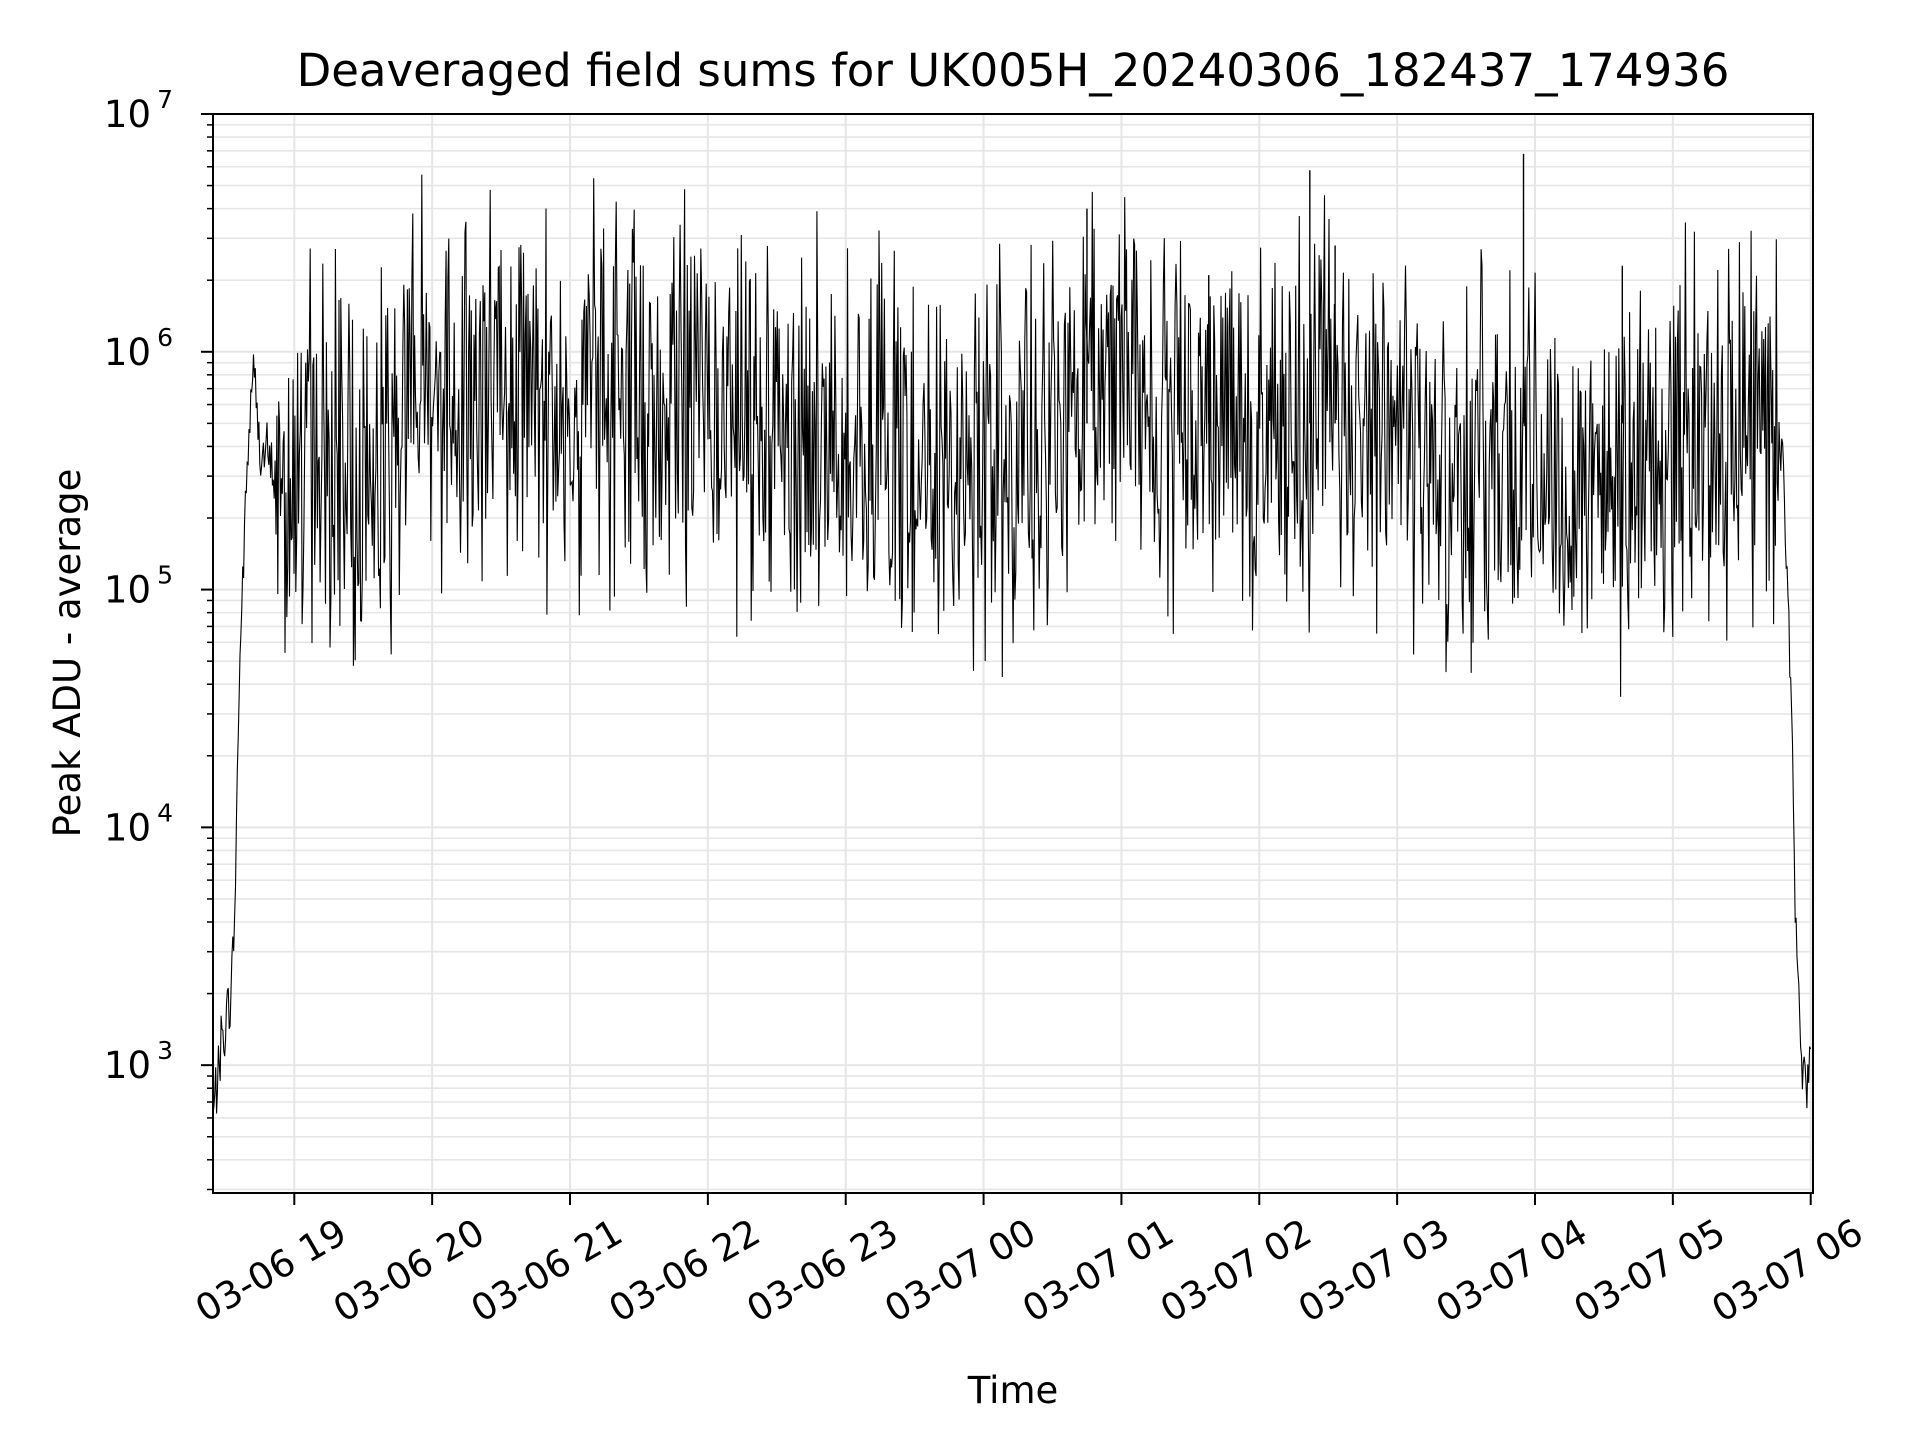  What do you see at coordinates (409, 1271) in the screenshot?
I see `x-tick-label: 03-06 20` at bounding box center [409, 1271].